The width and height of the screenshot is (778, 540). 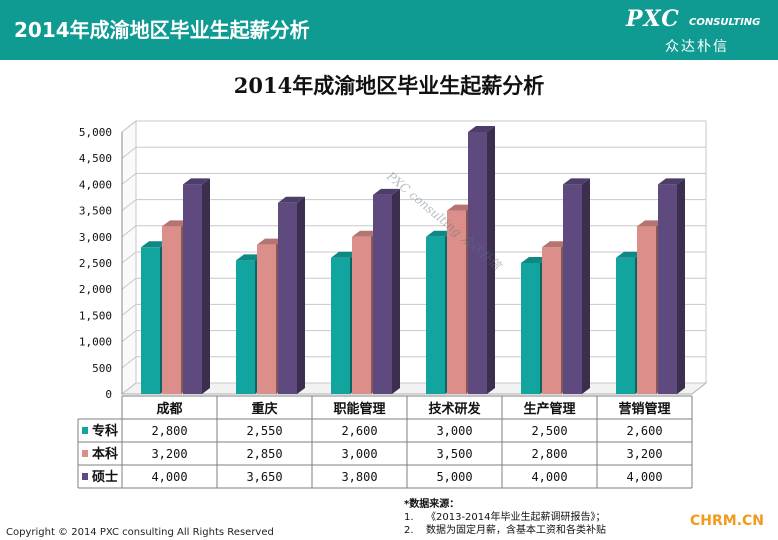 I want to click on y-tick-label: 1,500, so click(x=95, y=315).